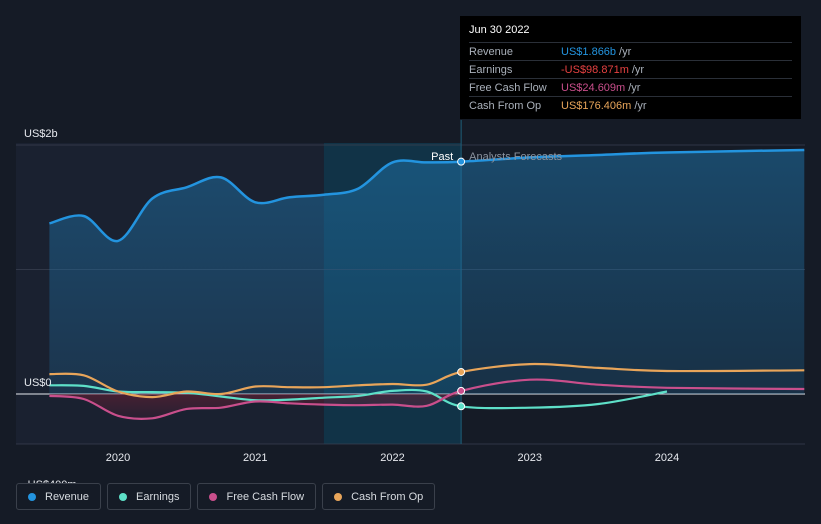 This screenshot has width=821, height=524. What do you see at coordinates (158, 496) in the screenshot?
I see `legend-label: Earnings` at bounding box center [158, 496].